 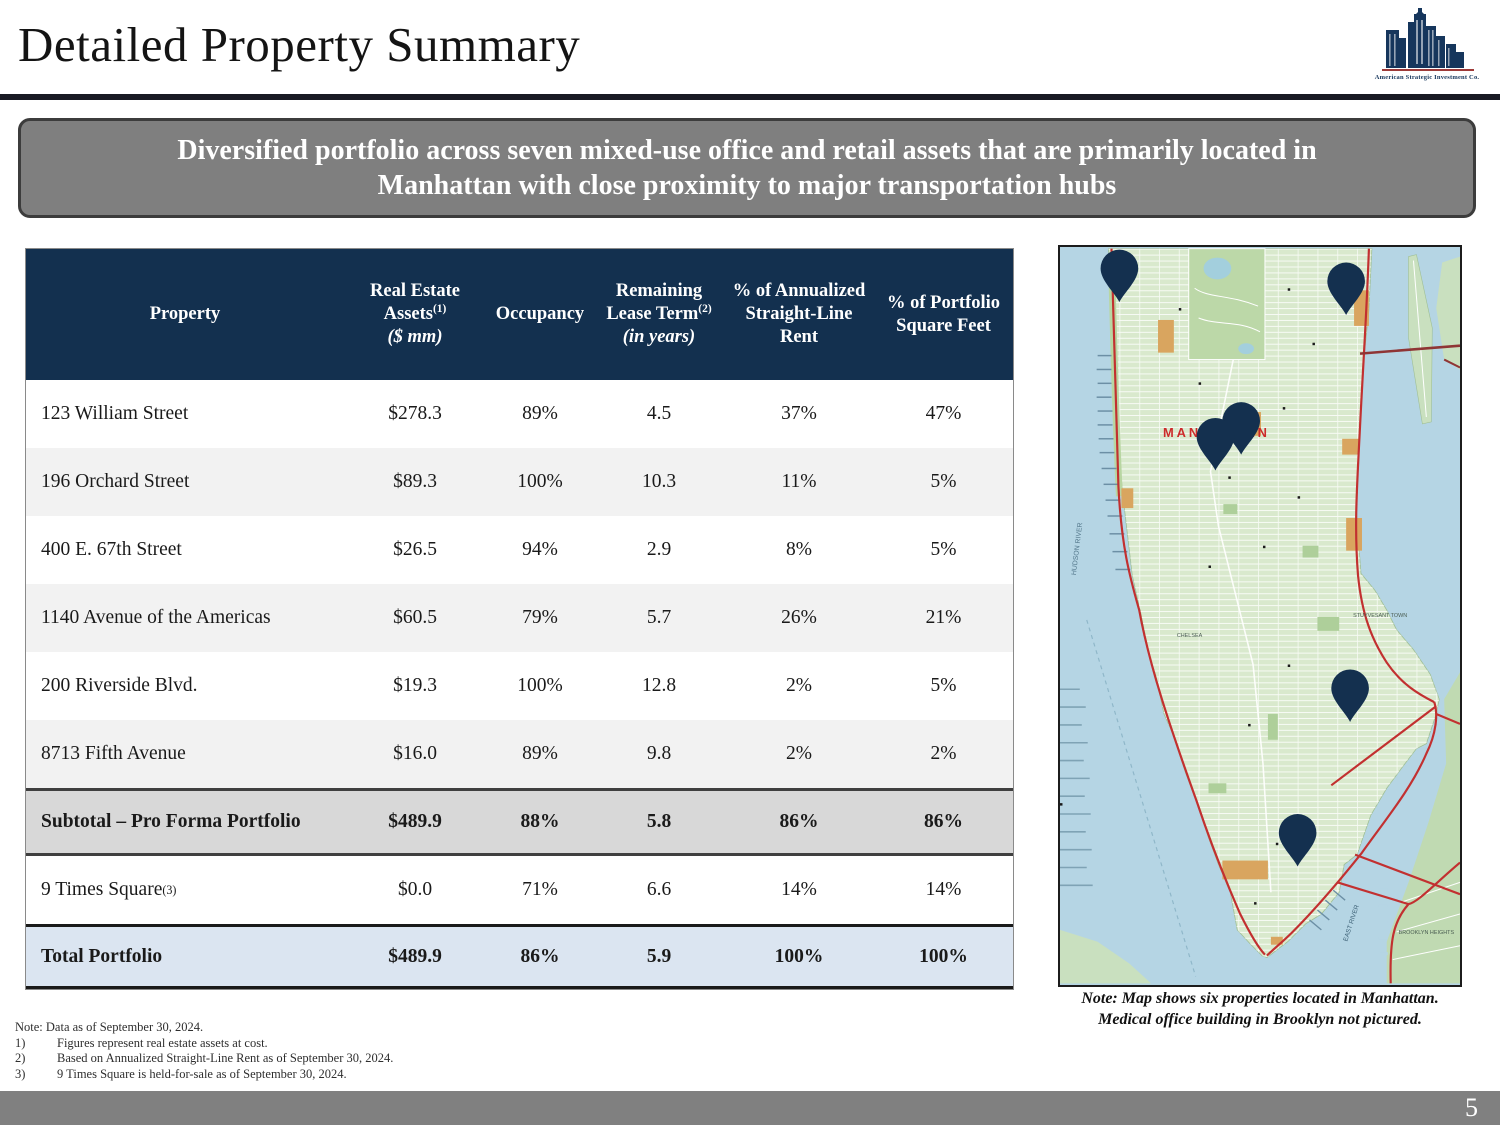 What do you see at coordinates (415, 314) in the screenshot?
I see `header-real-estate-assets: Real Estate Assets(1) ($ mm)` at bounding box center [415, 314].